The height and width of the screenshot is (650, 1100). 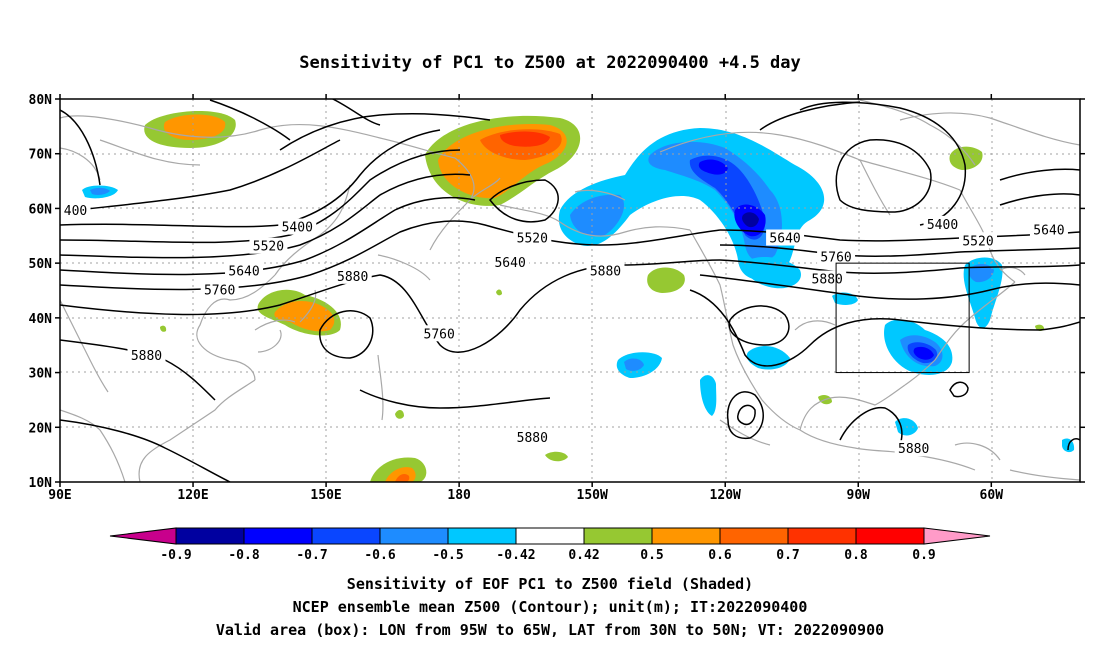 I want to click on lon-tick-label: 90E, so click(x=59, y=495).